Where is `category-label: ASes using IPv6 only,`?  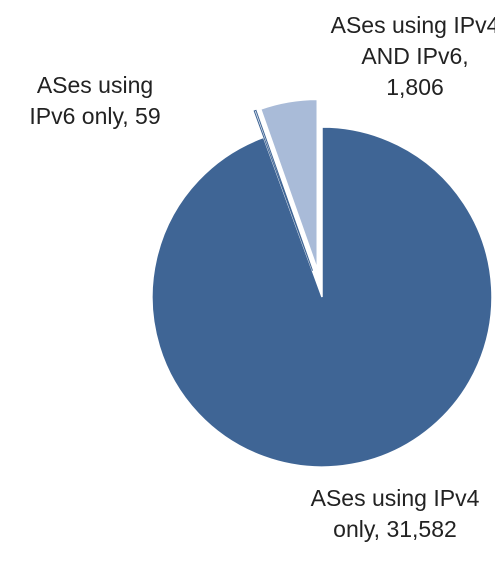 category-label: ASes using IPv6 only, is located at coordinates (91, 100).